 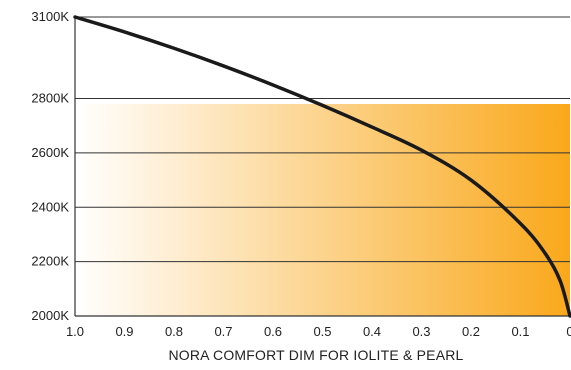 I want to click on x-tick-label: 0.3, so click(x=421, y=331).